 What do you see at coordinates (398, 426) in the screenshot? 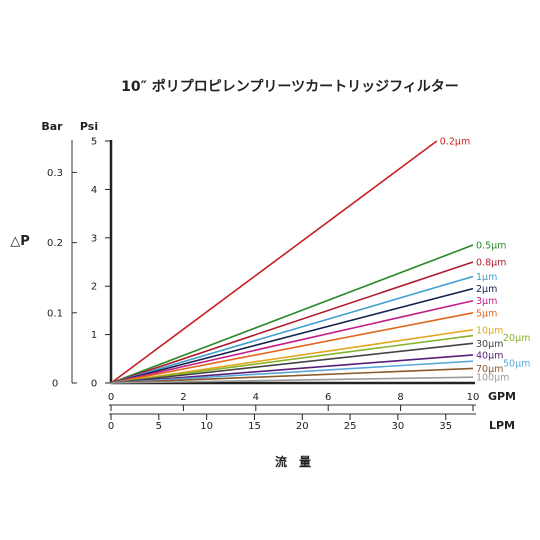
I see `lpm-tick-label: 30` at bounding box center [398, 426].